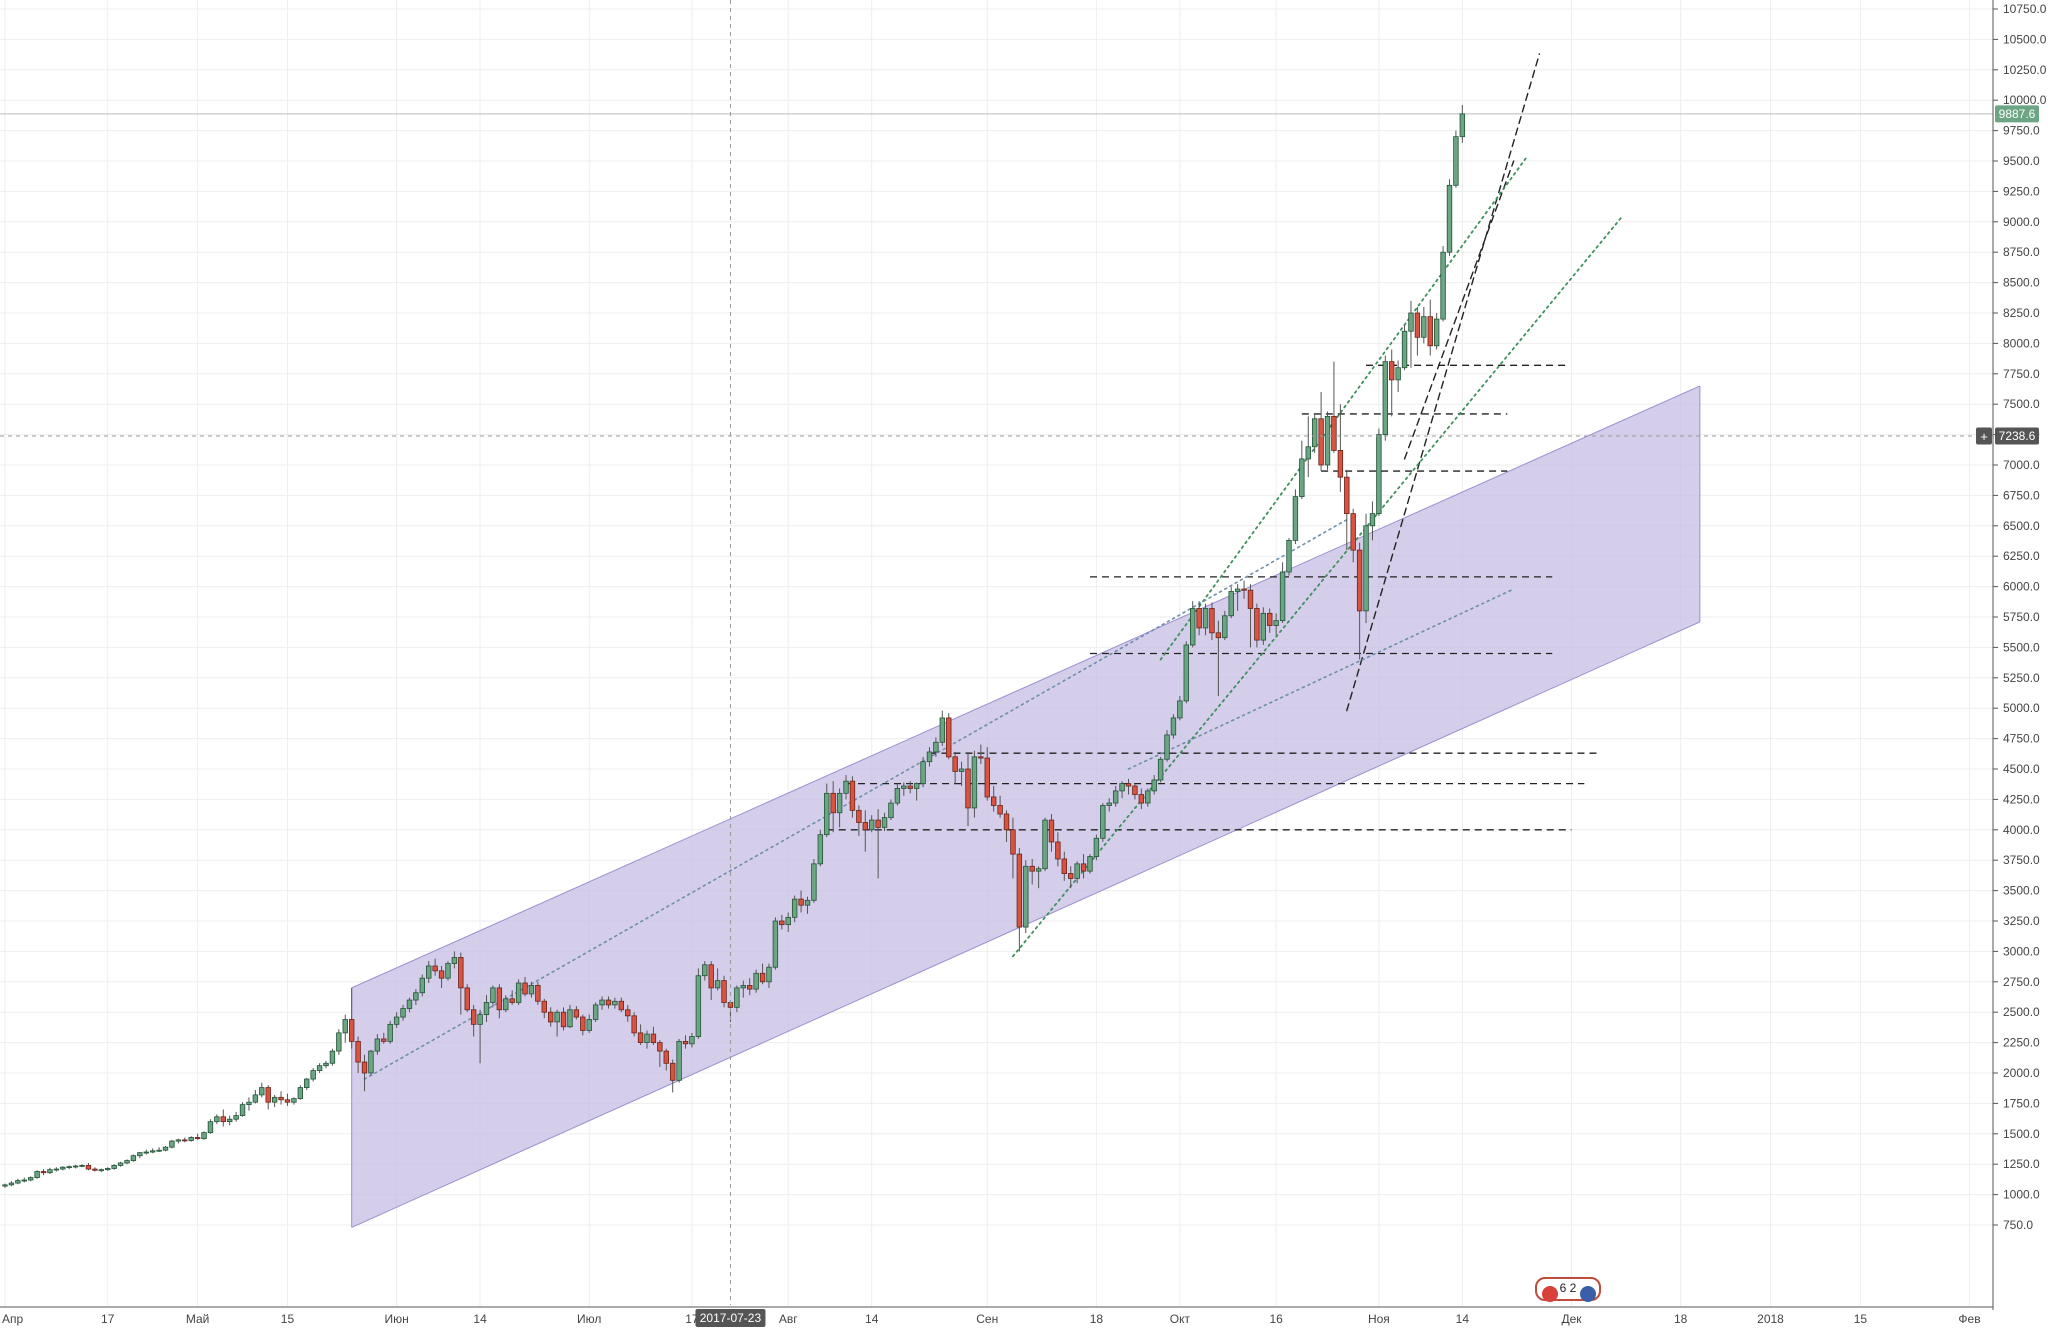  I want to click on time-tick-label: Дек, so click(1571, 1319).